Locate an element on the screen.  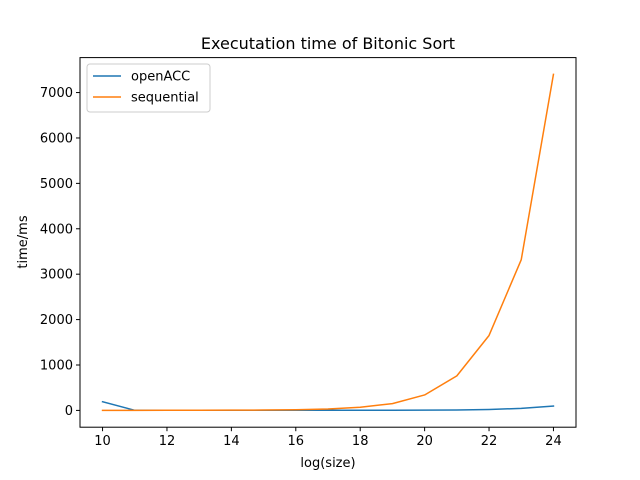
x-tick-label: 20 is located at coordinates (424, 441).